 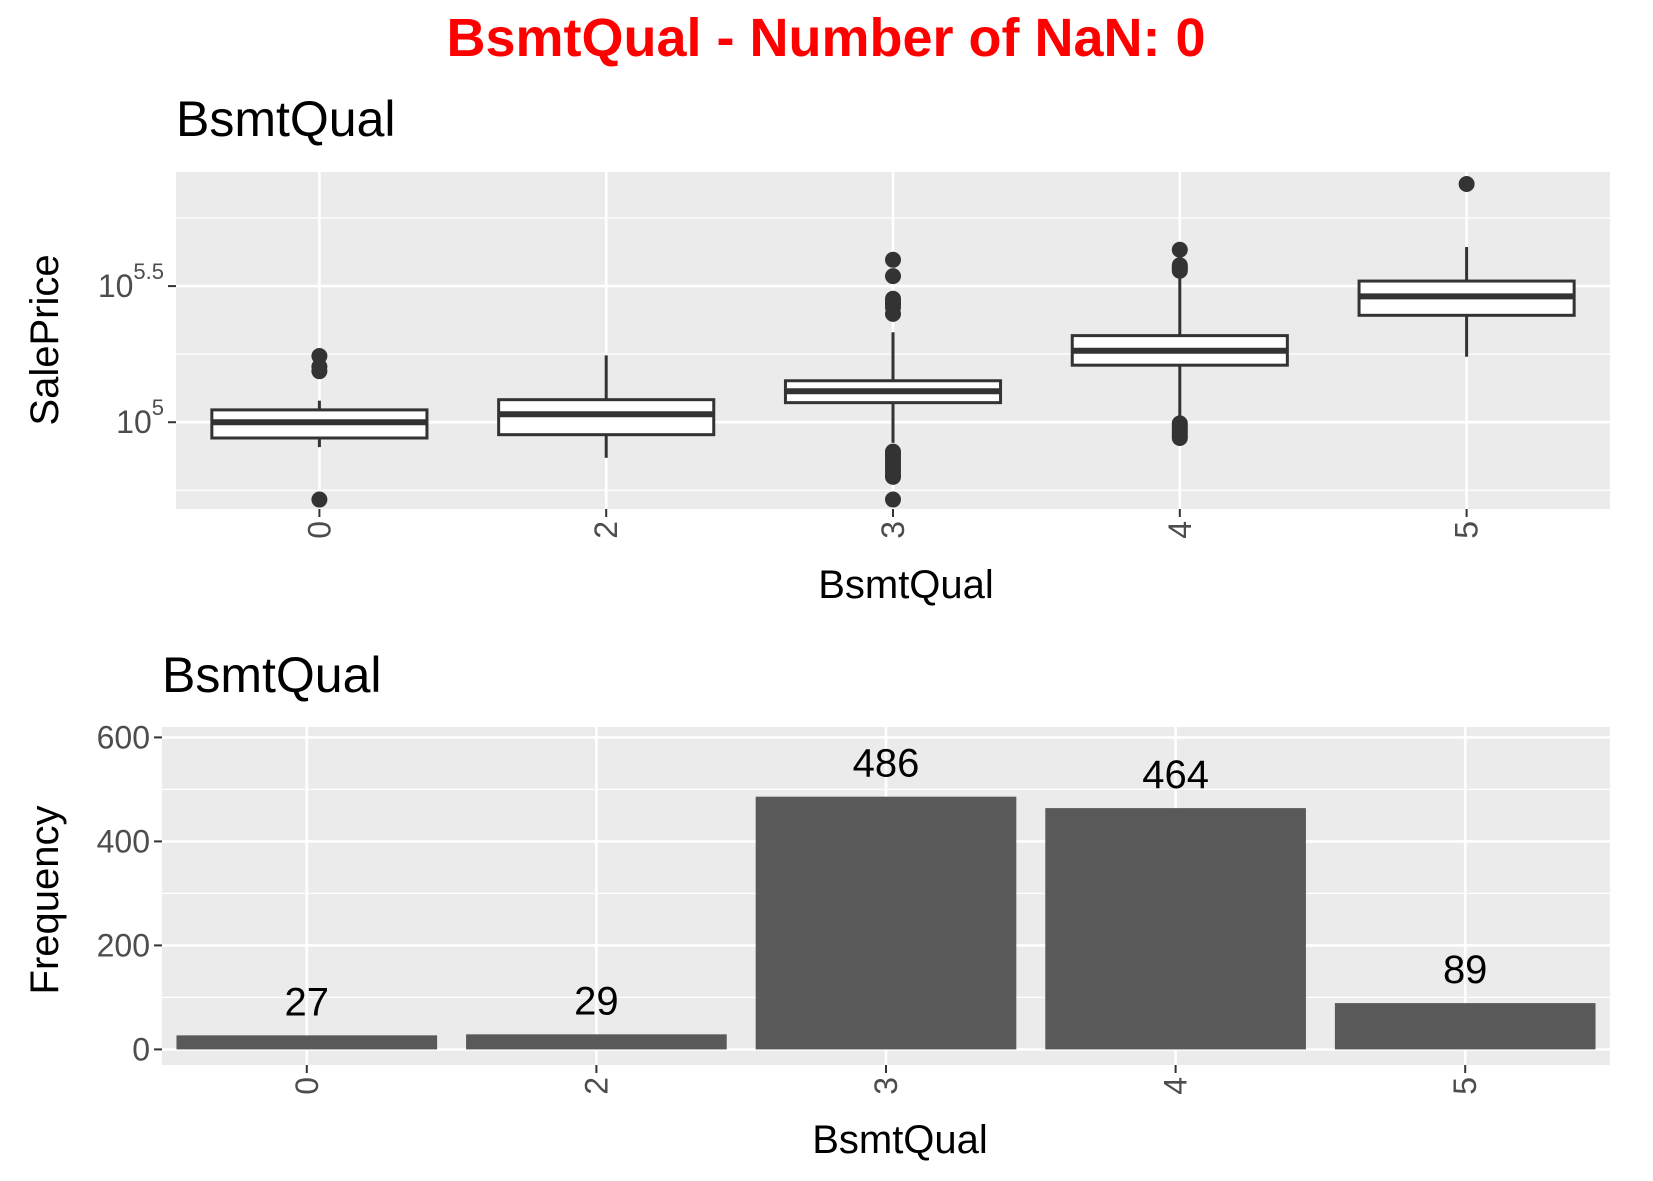 What do you see at coordinates (596, 1086) in the screenshot?
I see `bar-x-tick-label: 2` at bounding box center [596, 1086].